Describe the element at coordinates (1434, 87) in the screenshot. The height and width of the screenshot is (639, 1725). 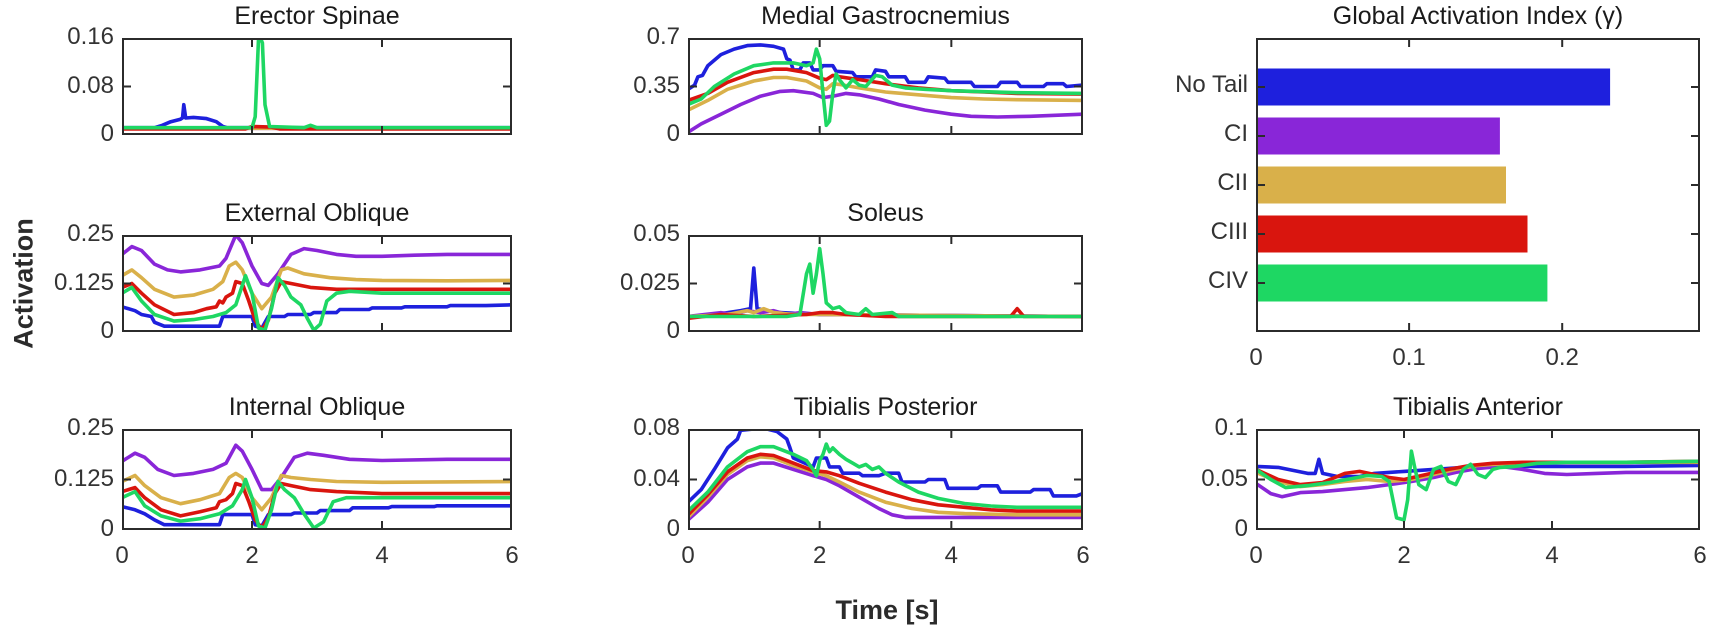
I see `bar-no_tail` at that location.